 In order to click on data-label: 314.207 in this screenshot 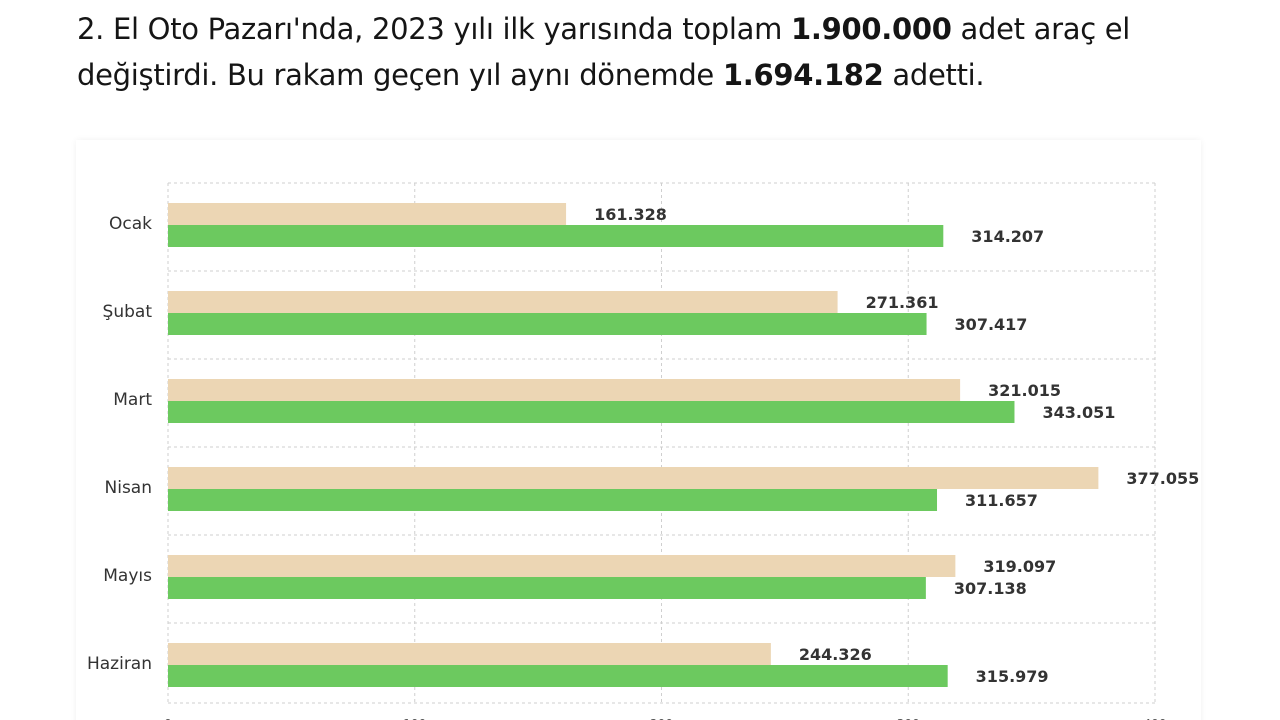, I will do `click(1007, 236)`.